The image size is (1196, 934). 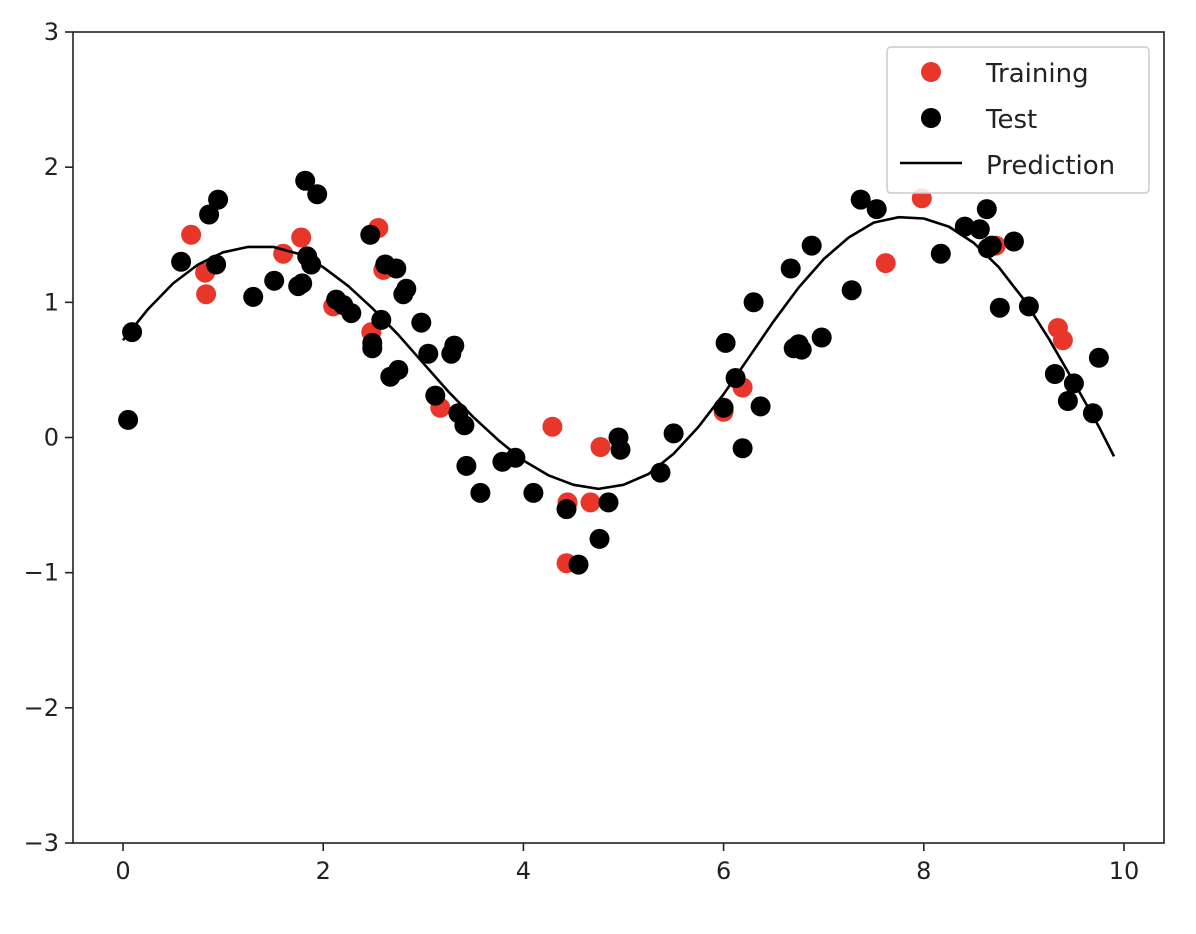 What do you see at coordinates (1011, 120) in the screenshot?
I see `legend-label-test: Test` at bounding box center [1011, 120].